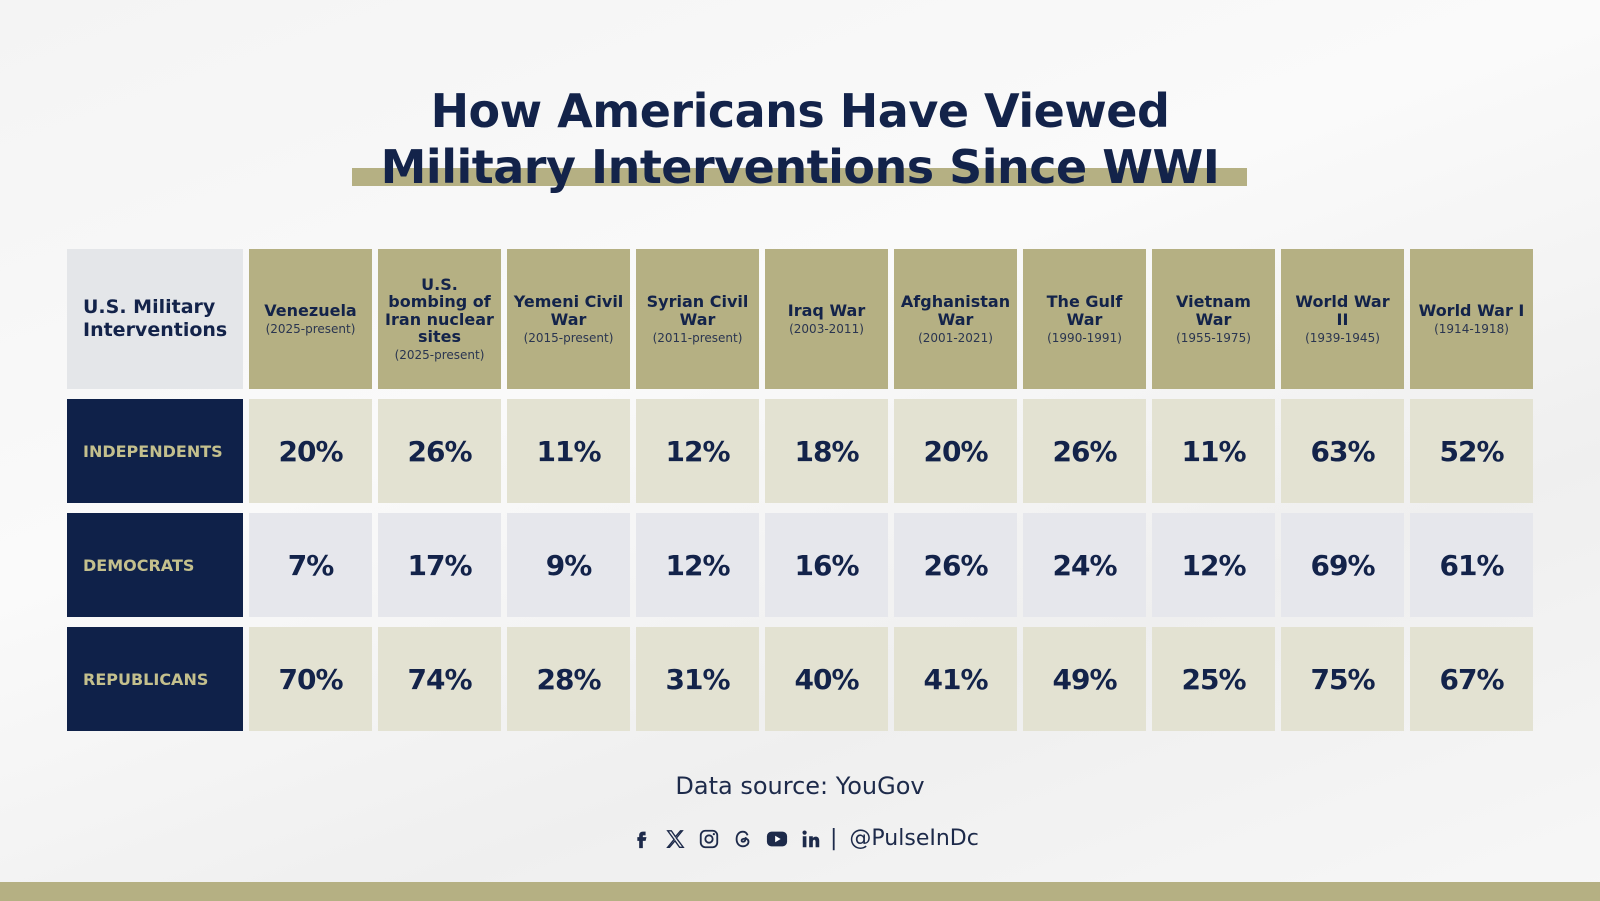 The image size is (1600, 901). I want to click on column-name: Vietnam War, so click(1213, 310).